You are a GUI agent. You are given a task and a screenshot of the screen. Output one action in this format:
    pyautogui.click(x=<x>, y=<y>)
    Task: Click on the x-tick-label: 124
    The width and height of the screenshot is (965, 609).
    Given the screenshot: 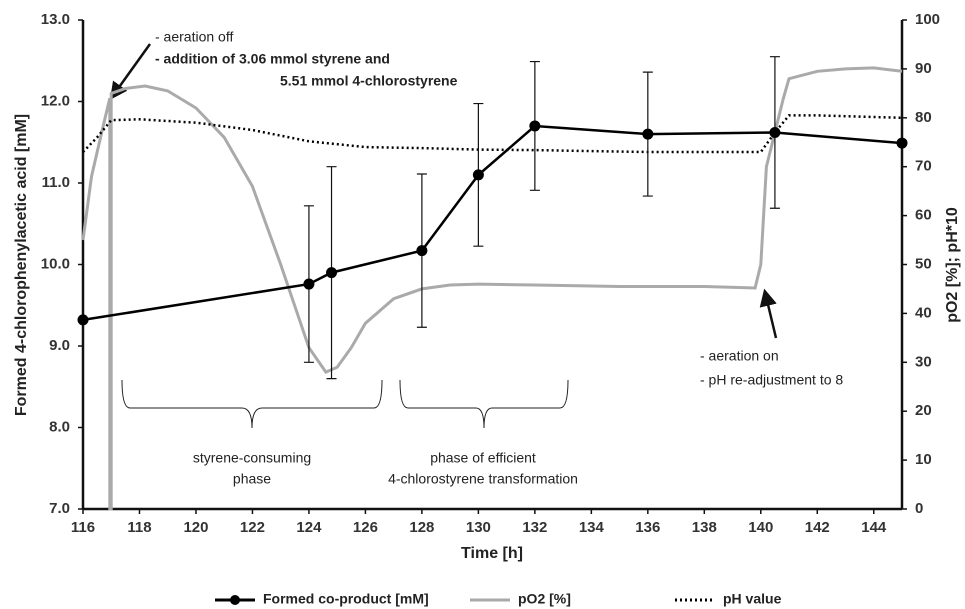 What is the action you would take?
    pyautogui.click(x=309, y=527)
    